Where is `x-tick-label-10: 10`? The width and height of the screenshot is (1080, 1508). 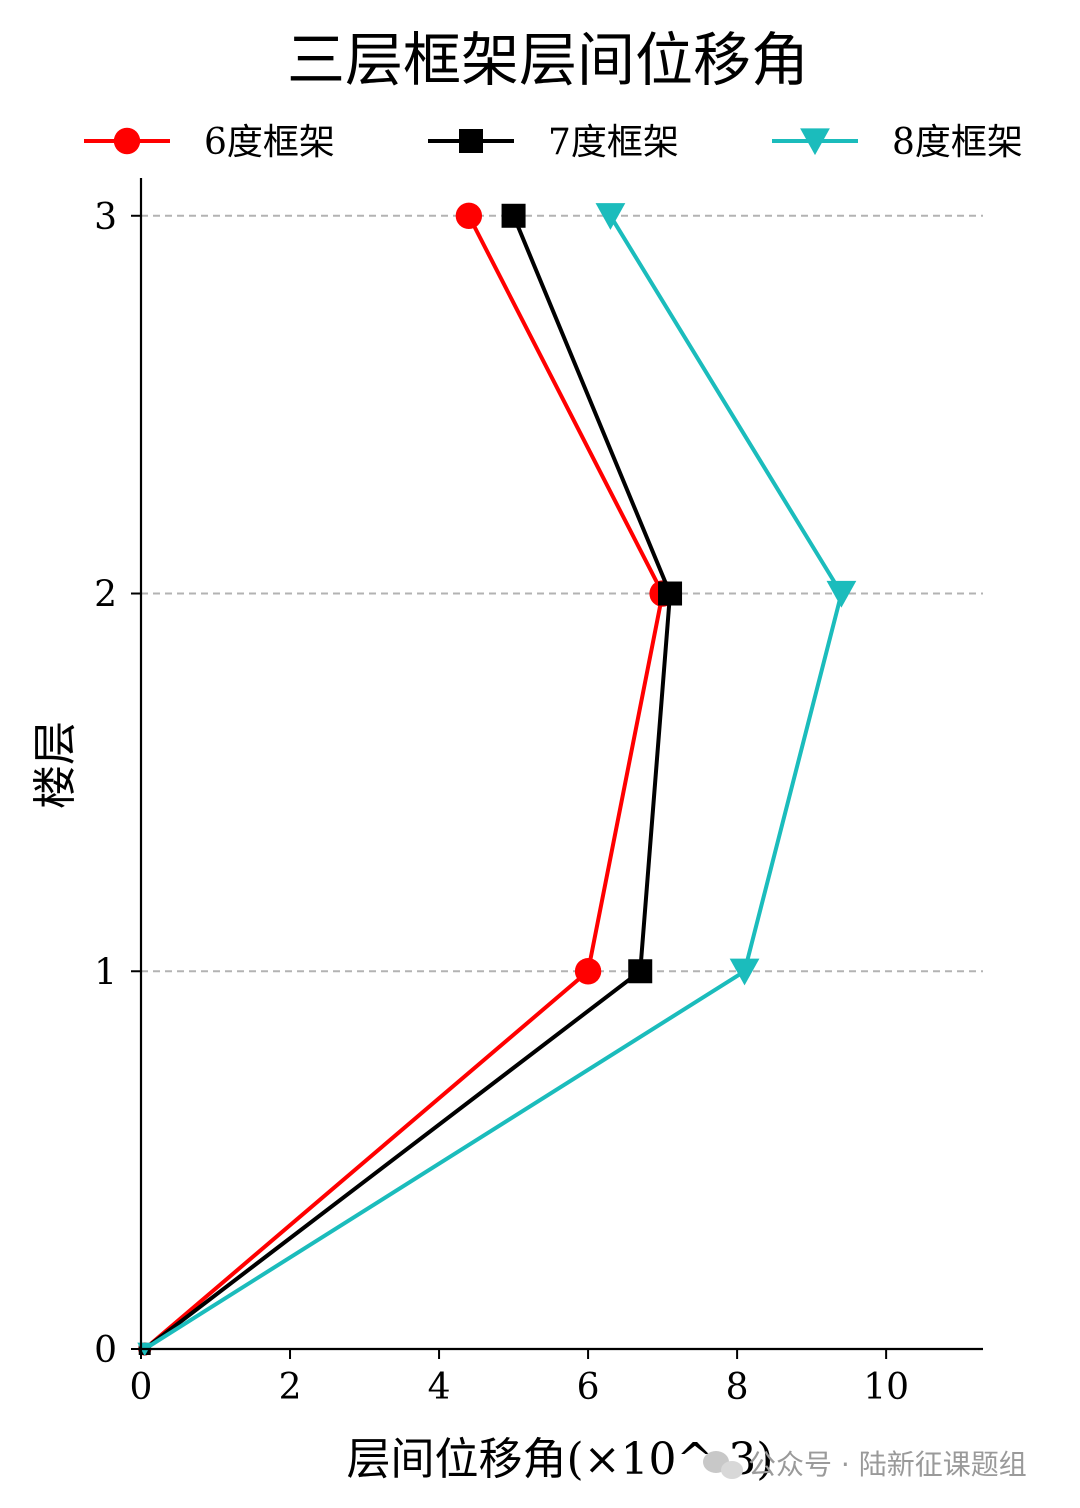 x-tick-label-10: 10 is located at coordinates (886, 1387).